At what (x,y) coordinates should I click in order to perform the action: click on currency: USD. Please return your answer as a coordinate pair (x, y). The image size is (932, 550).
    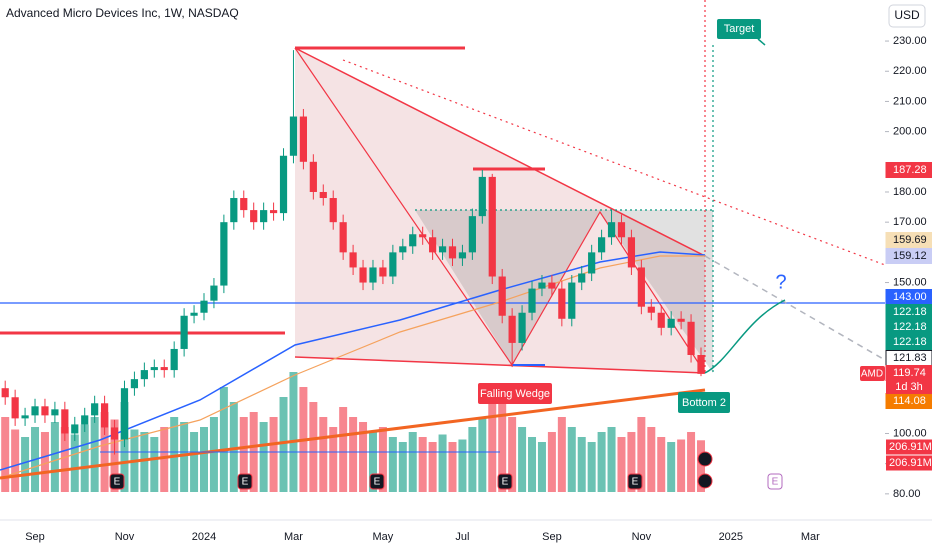
    Looking at the image, I should click on (907, 15).